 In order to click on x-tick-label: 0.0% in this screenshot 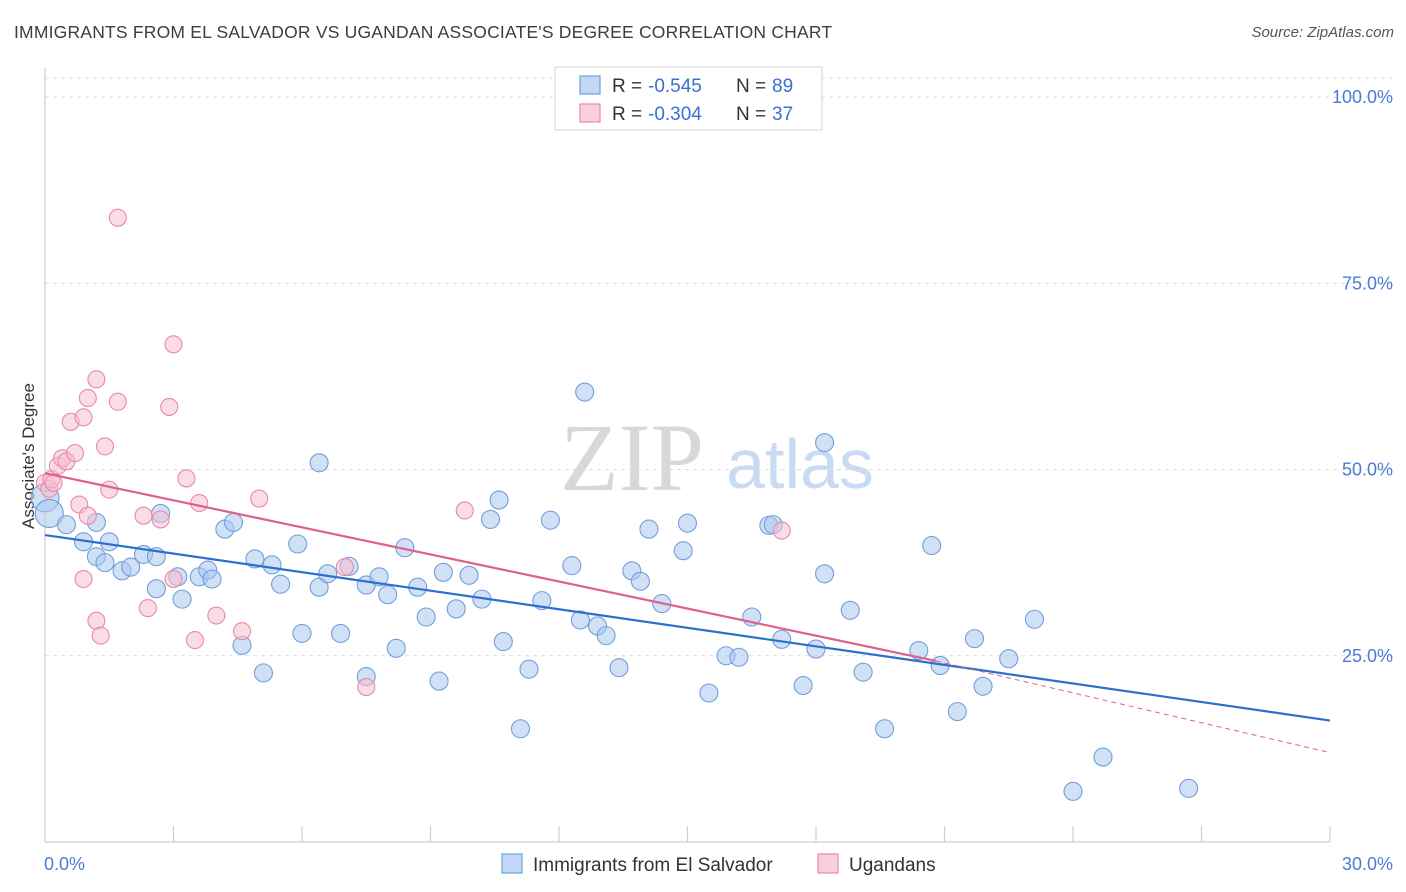, I will do `click(64, 864)`.